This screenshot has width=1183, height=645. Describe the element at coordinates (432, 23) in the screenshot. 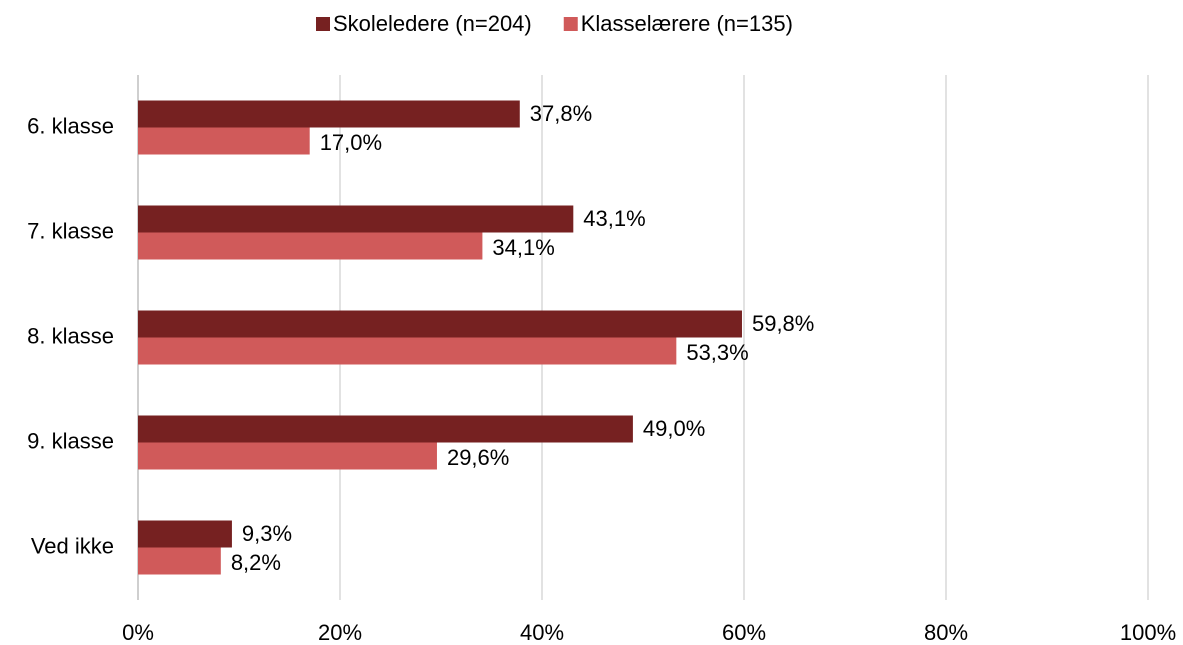

I see `legend-label: Skoleledere (n=204)` at that location.